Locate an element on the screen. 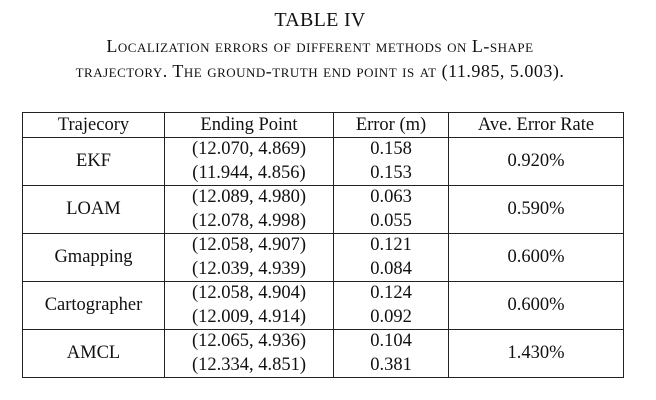 The image size is (656, 400). error-value: 0.055 is located at coordinates (391, 220).